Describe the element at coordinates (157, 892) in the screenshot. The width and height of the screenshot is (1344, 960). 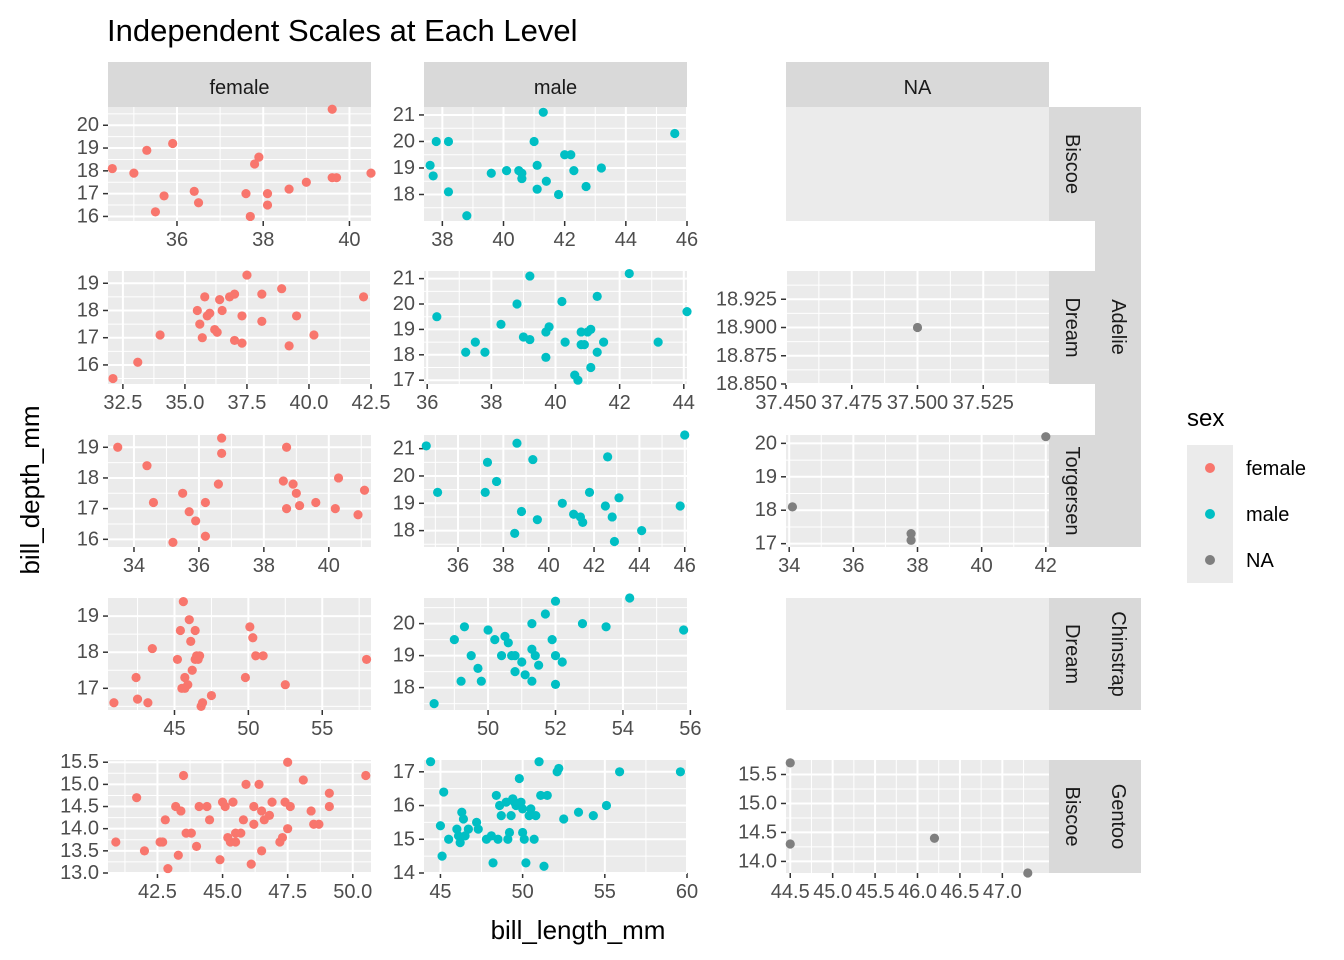
I see `x-tick-label: 42.5` at that location.